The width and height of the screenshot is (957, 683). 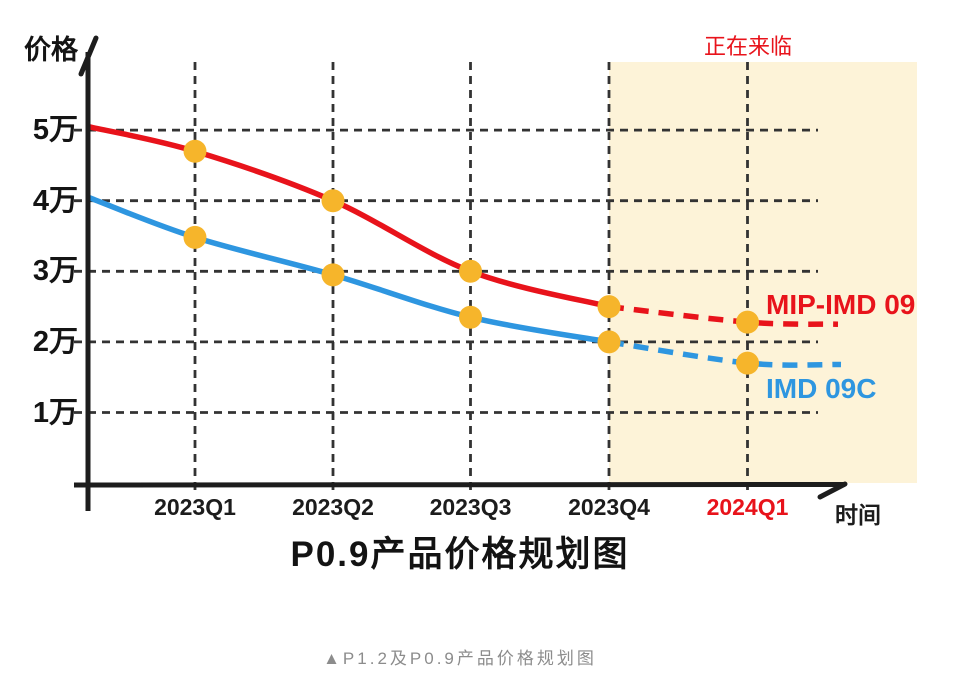 I want to click on x-tick-label: 2024Q1, so click(x=747, y=507).